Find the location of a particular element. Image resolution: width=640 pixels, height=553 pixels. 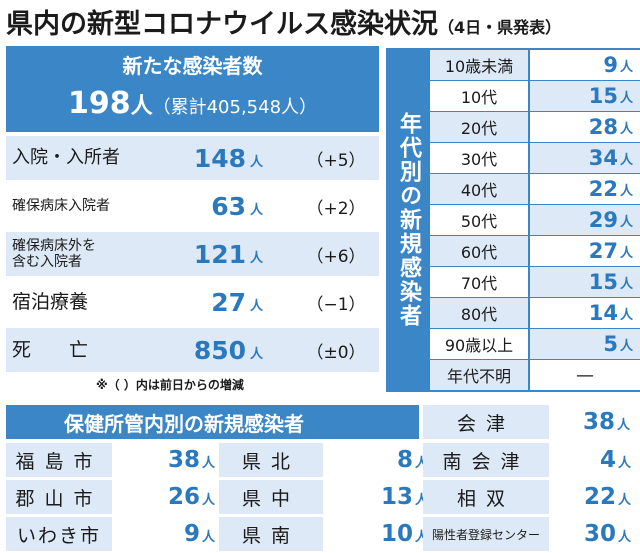

age-row: 30代 34 人 is located at coordinates (535, 158).